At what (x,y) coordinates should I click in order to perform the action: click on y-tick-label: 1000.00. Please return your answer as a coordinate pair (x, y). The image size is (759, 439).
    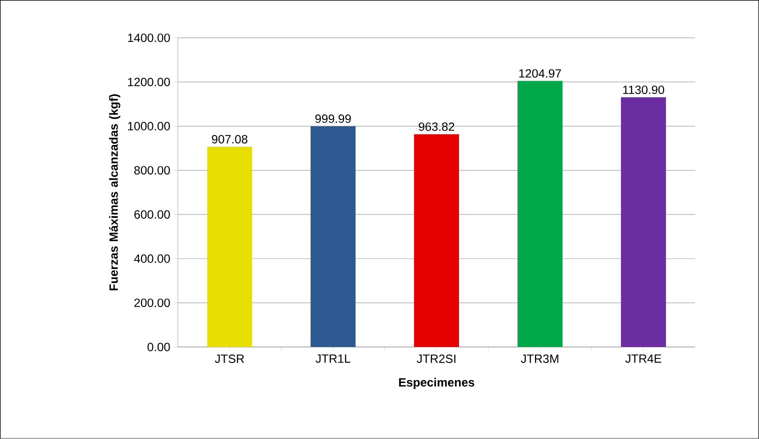
    Looking at the image, I should click on (149, 126).